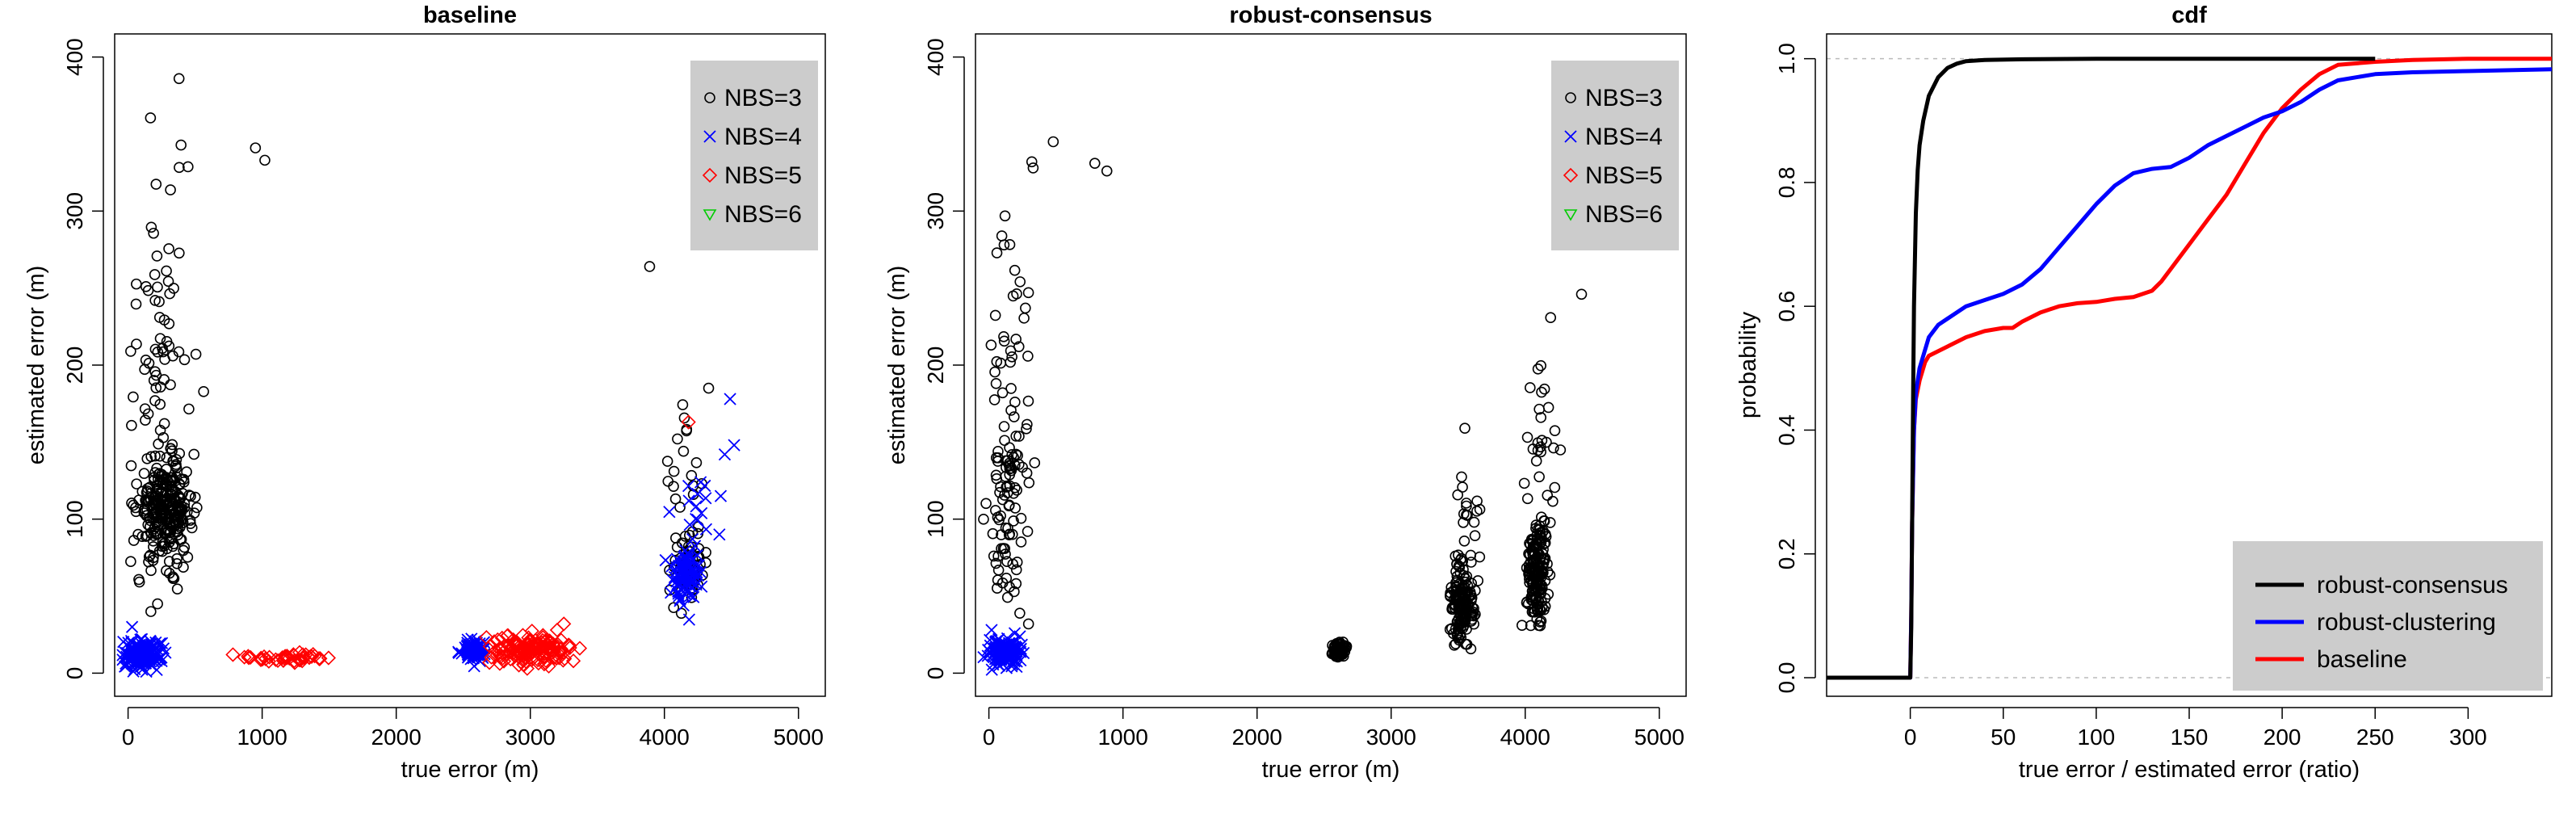 This screenshot has height=815, width=2576. What do you see at coordinates (2189, 15) in the screenshot?
I see `chart-title: cdf` at bounding box center [2189, 15].